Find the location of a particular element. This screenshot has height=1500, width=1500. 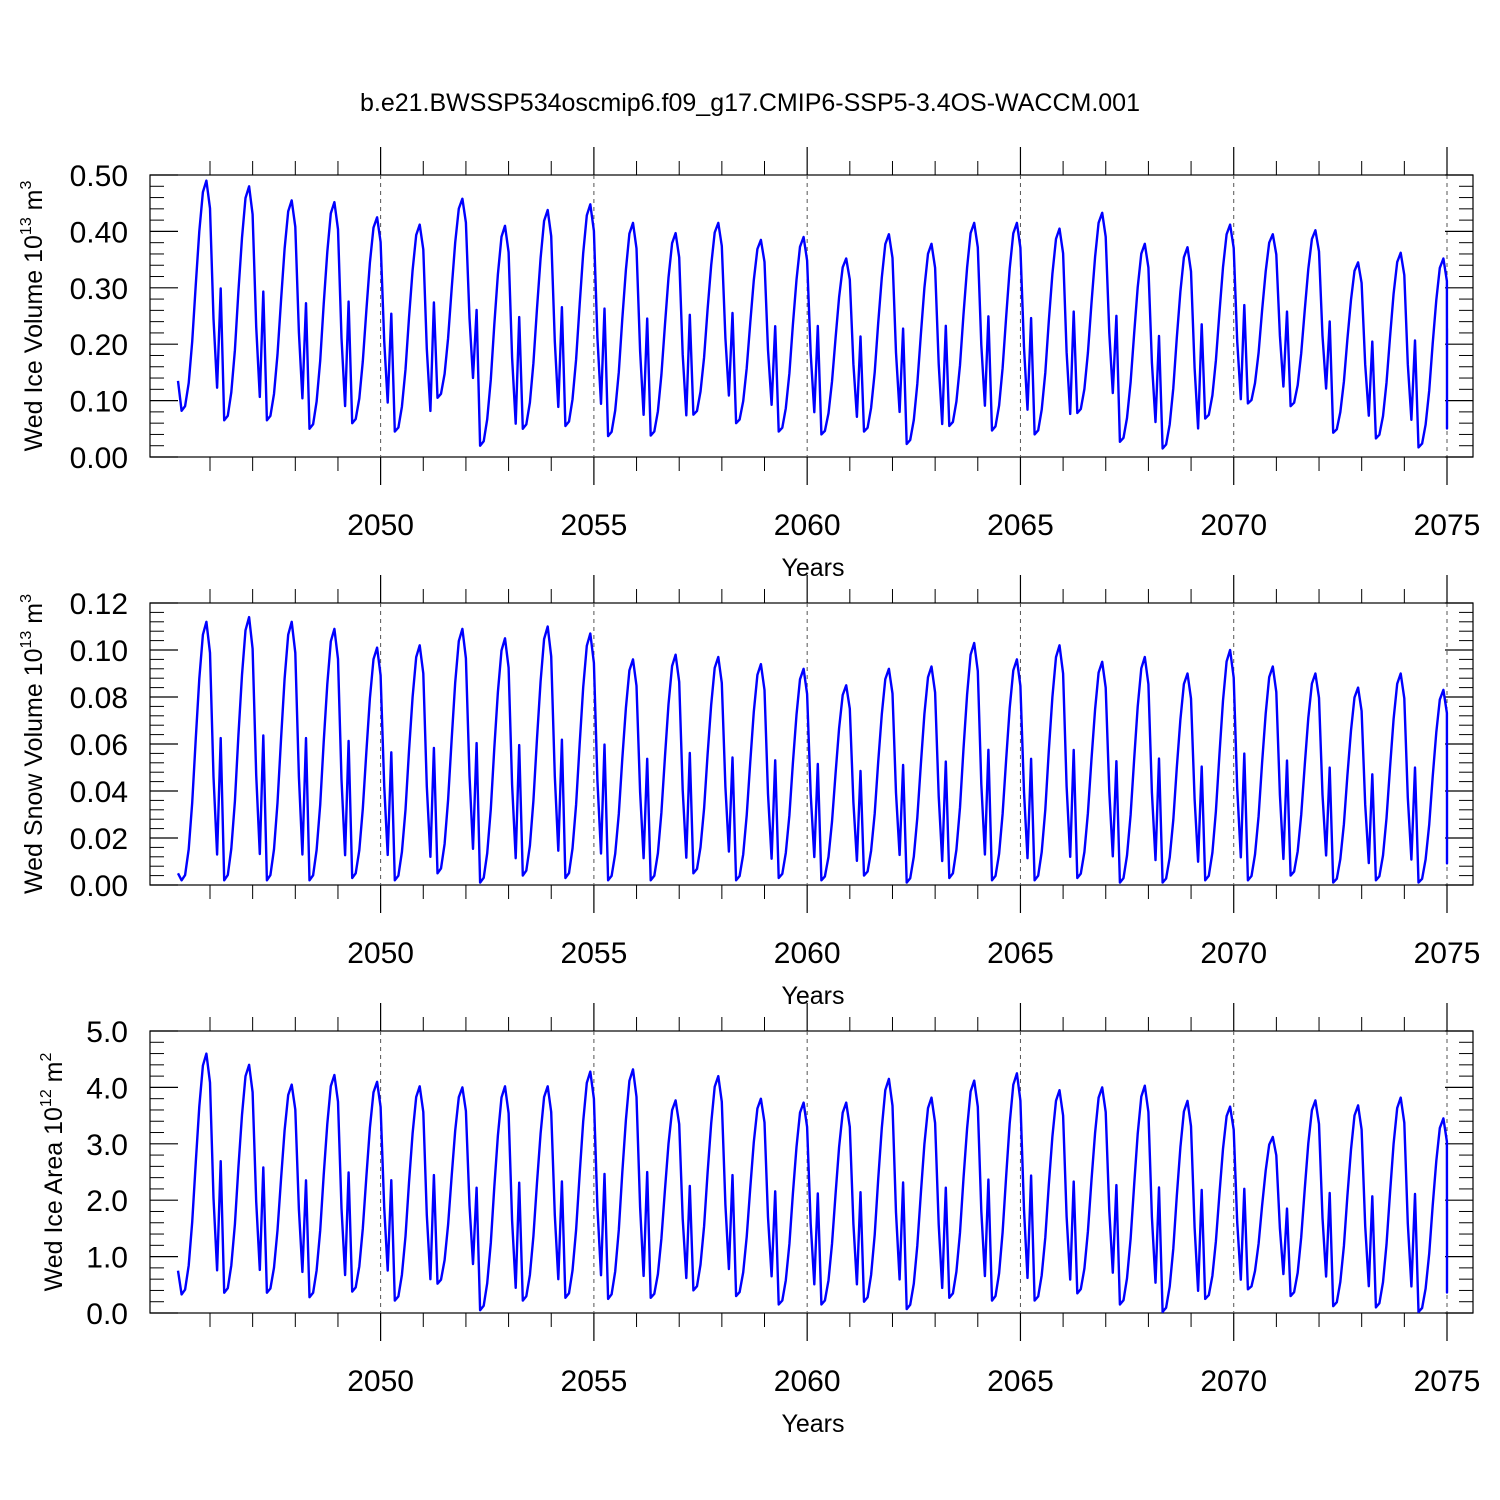

y-tick-label: 0.50 is located at coordinates (99, 176).